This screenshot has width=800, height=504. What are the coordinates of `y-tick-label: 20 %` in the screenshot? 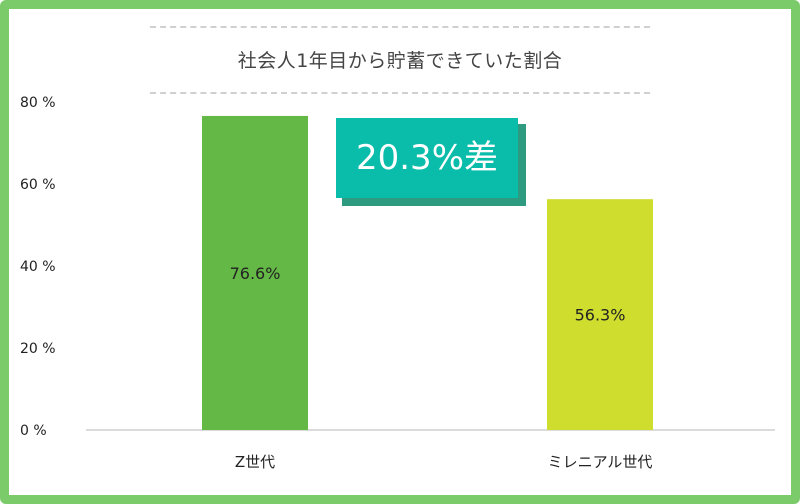 It's located at (38, 349).